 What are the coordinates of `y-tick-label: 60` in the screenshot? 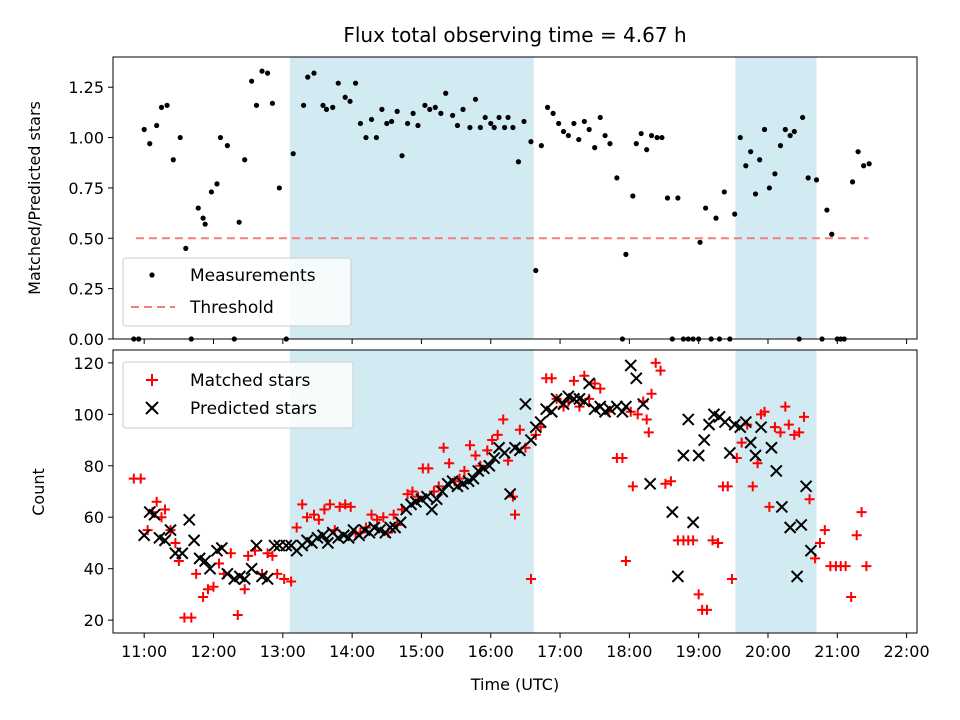 It's located at (94, 517).